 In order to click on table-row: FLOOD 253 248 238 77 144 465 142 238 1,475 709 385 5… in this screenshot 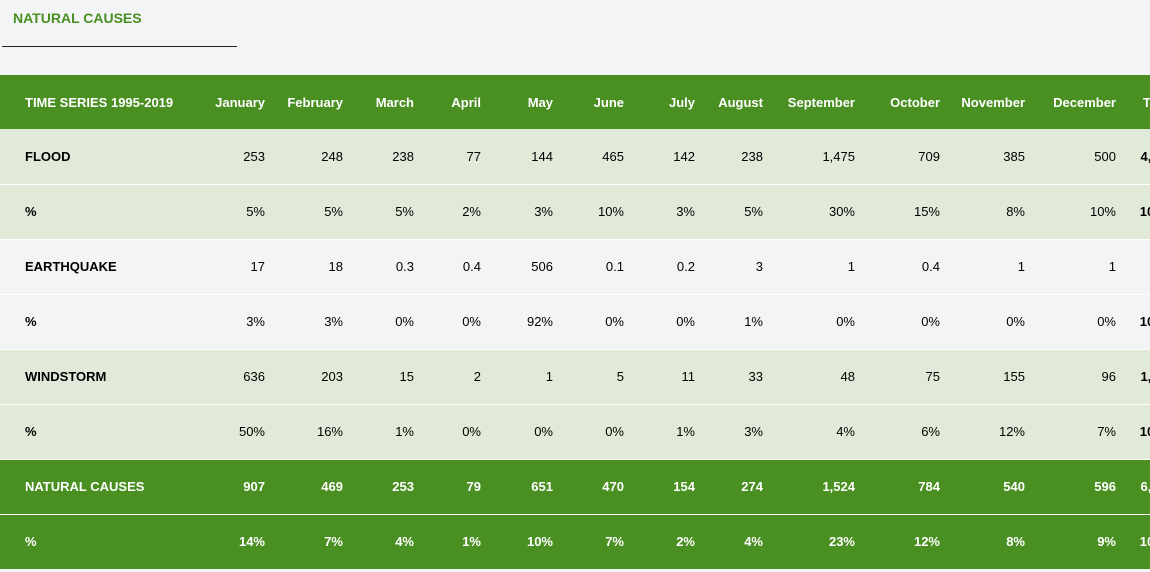, I will do `click(575, 156)`.